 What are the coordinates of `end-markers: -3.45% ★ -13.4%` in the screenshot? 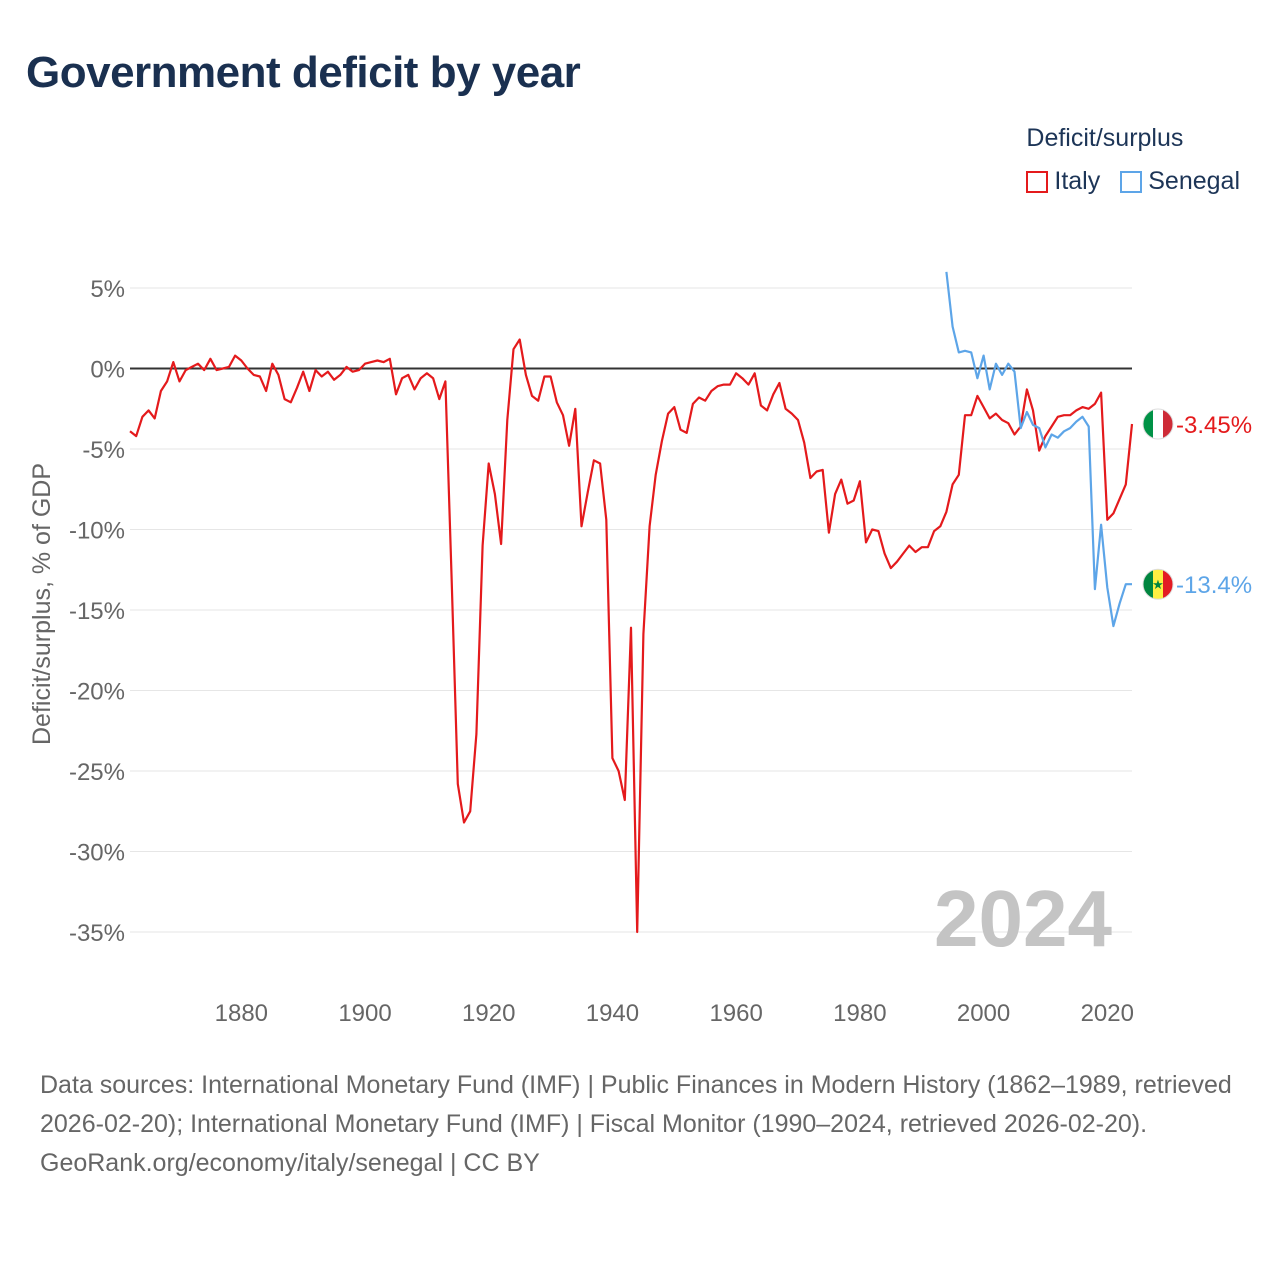 It's located at (1197, 504).